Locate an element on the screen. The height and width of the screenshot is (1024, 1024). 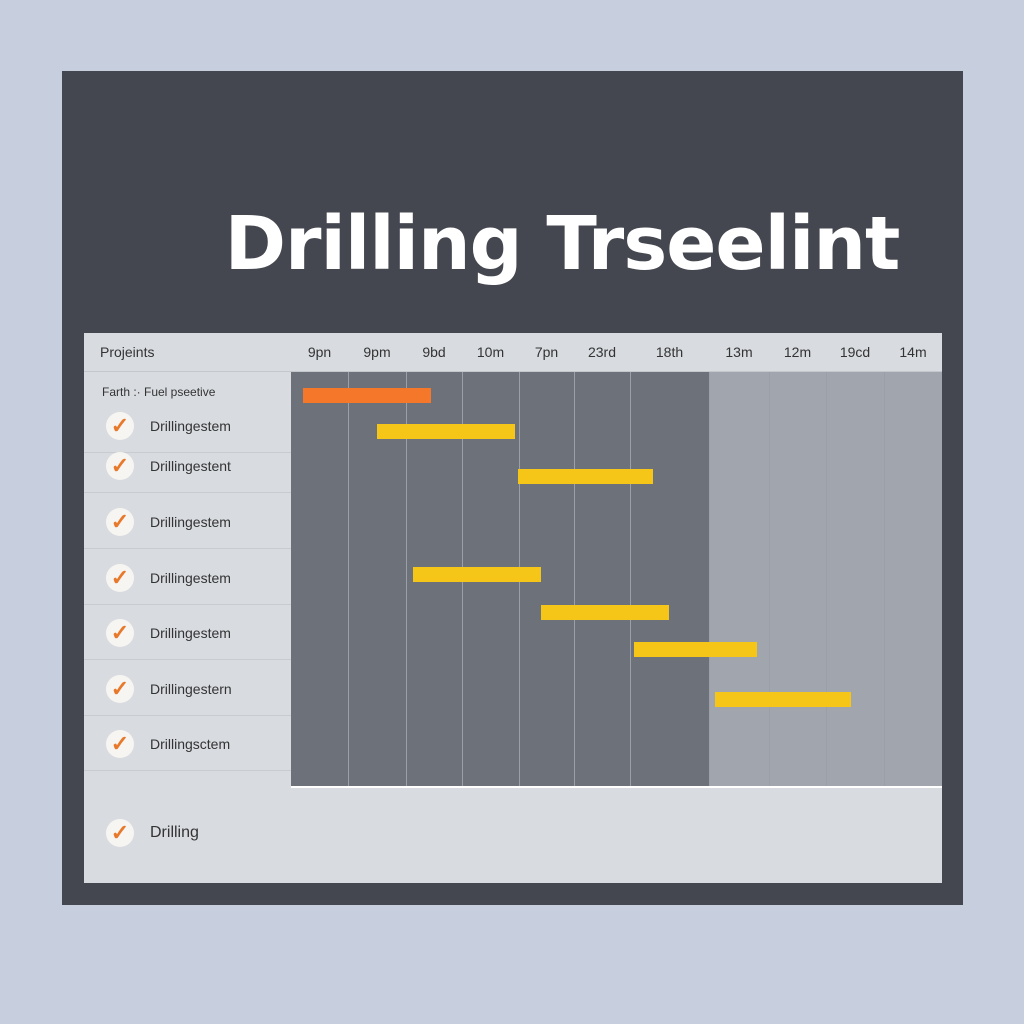
page-title: Drilling Trseelint is located at coordinates (562, 244).